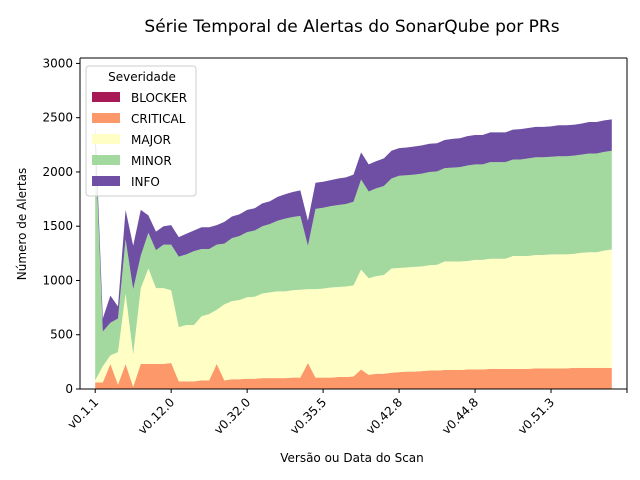  I want to click on y-tick-label: 500, so click(61, 335).